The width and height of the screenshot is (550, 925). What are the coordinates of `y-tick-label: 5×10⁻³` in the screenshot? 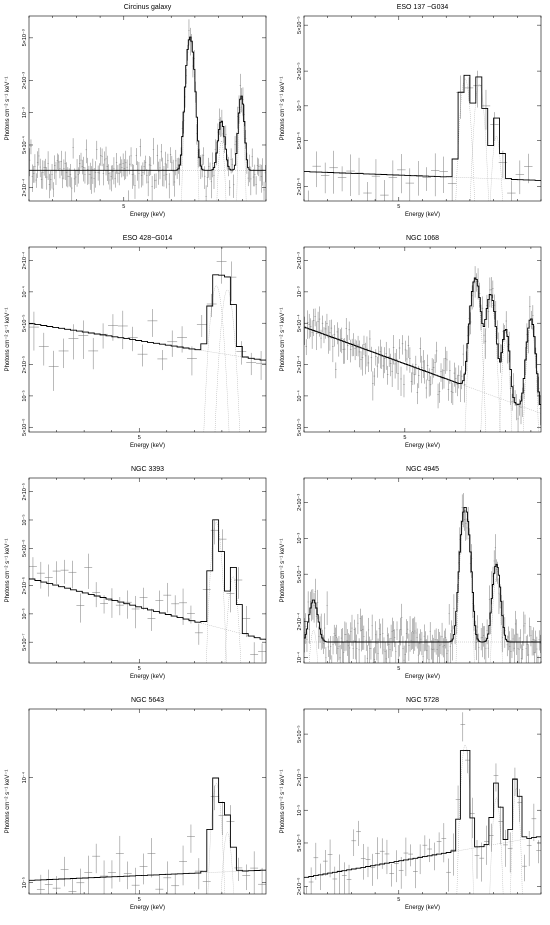 It's located at (25, 37).